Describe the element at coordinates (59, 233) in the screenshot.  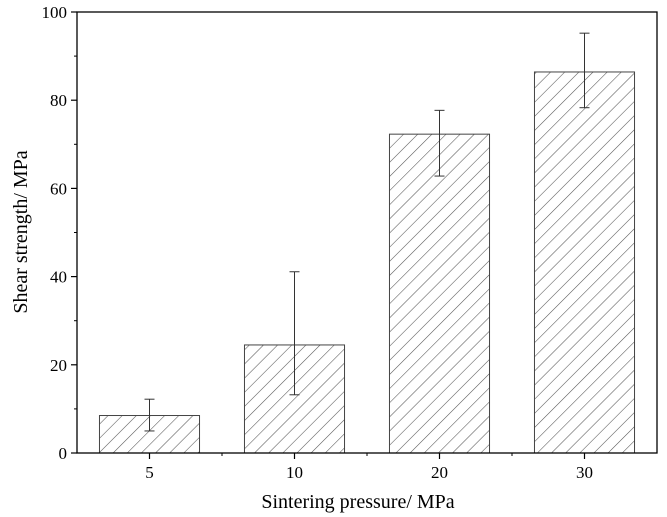
I see `y-axis: 0 20 40 60 80 100` at that location.